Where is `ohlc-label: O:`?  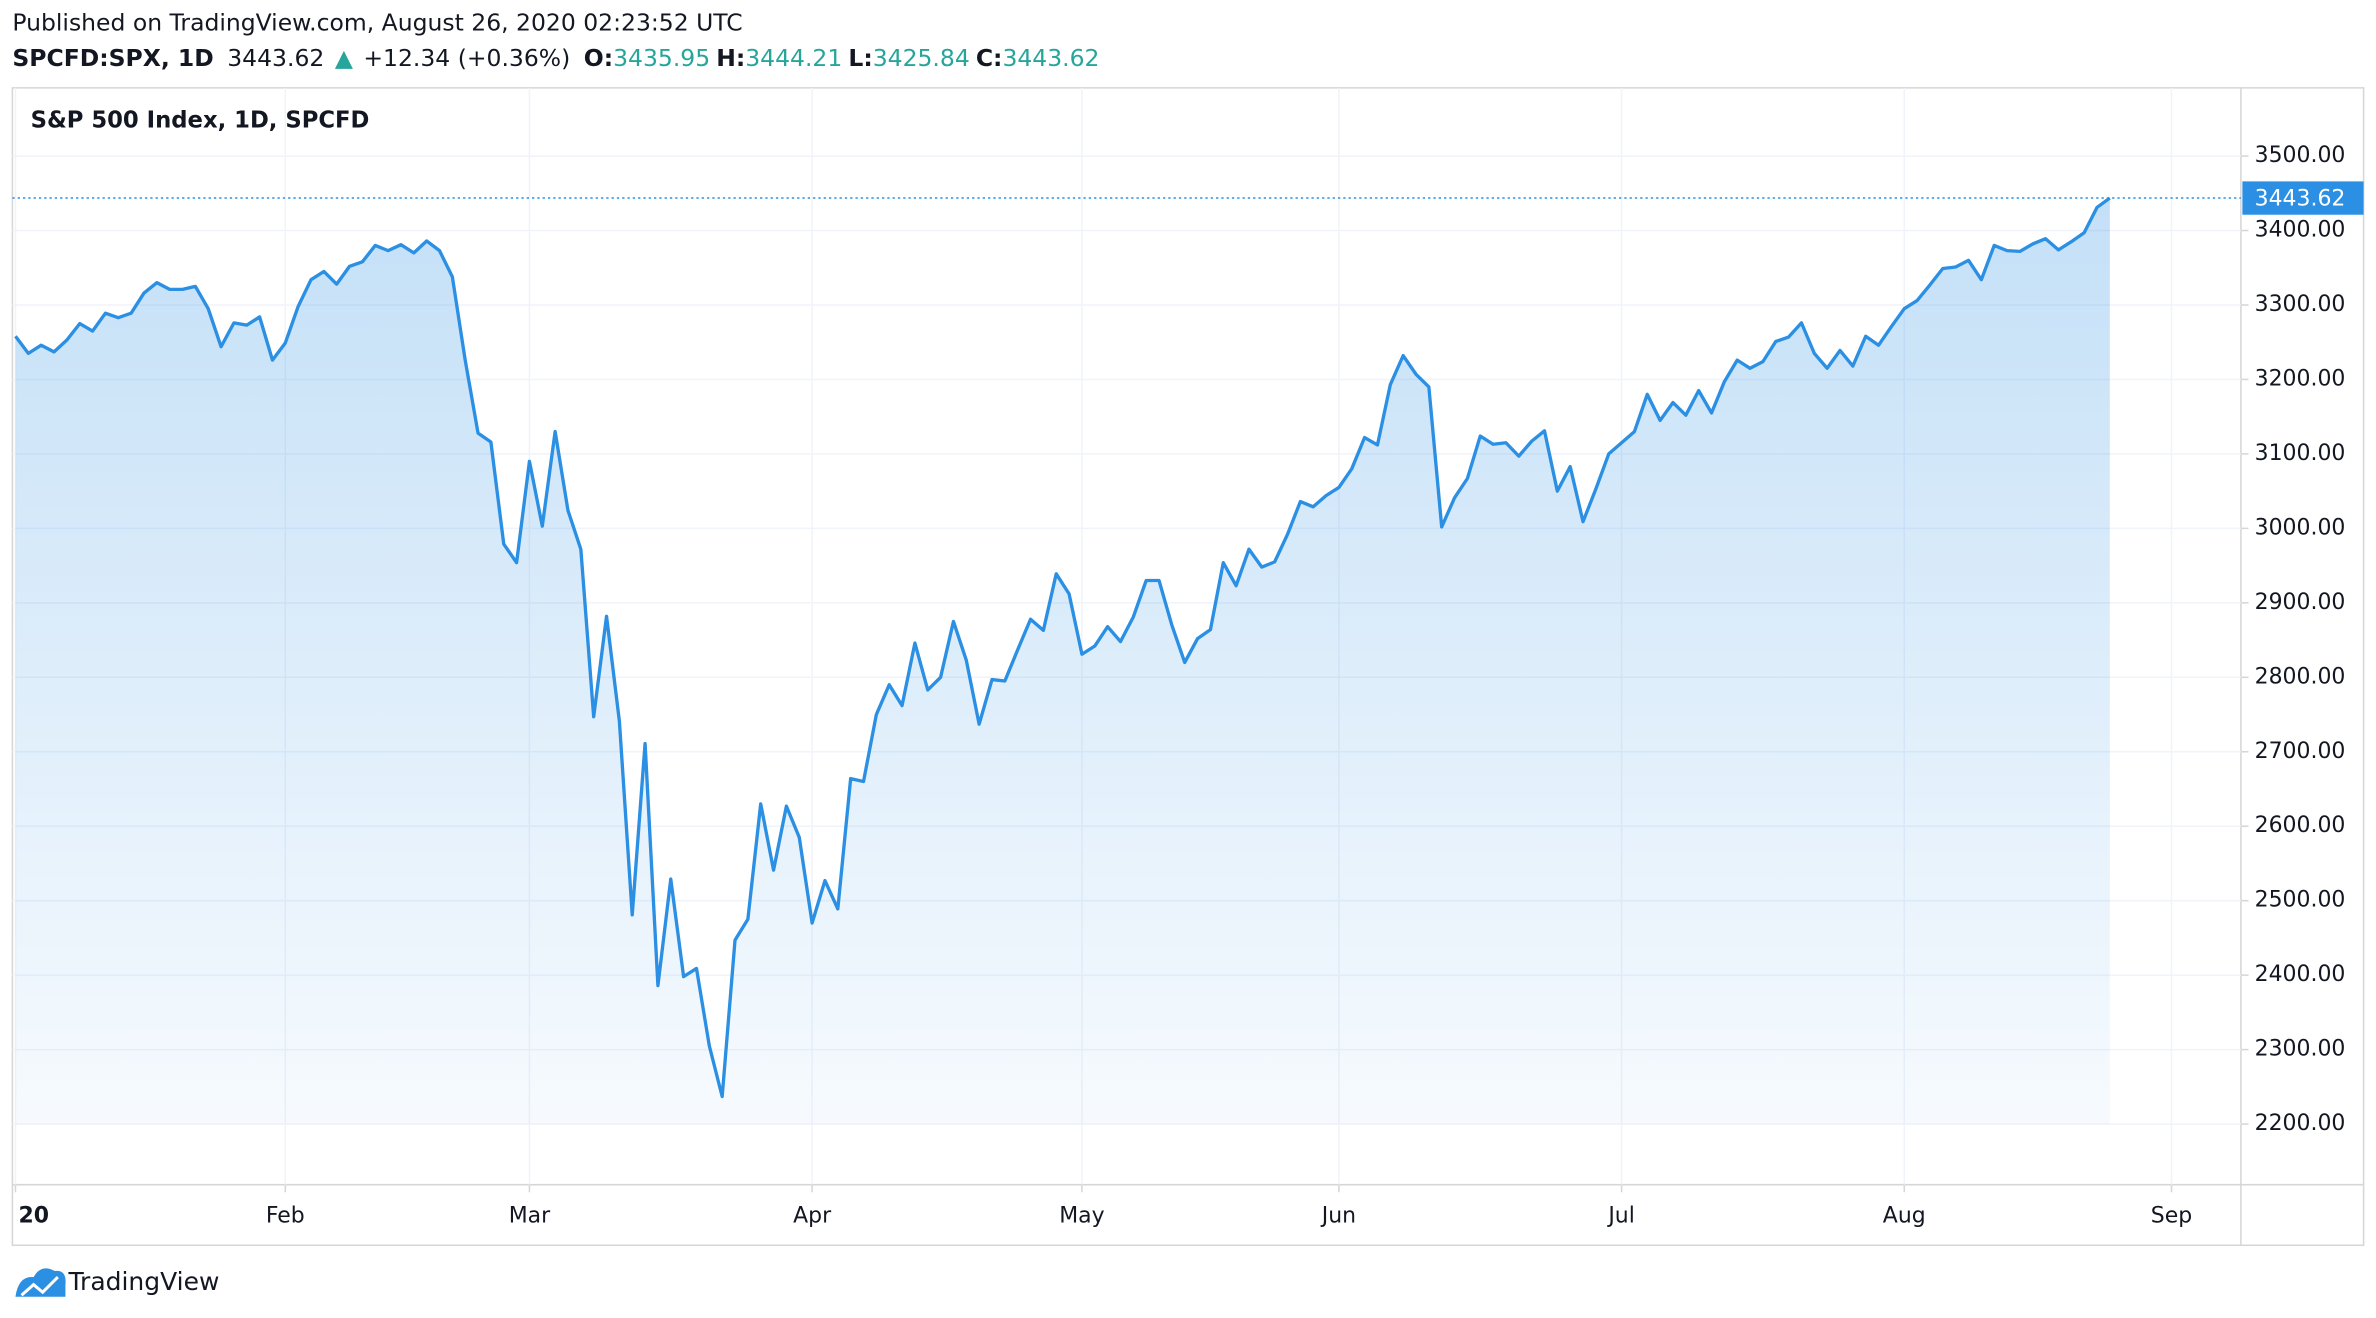 ohlc-label: O: is located at coordinates (598, 58).